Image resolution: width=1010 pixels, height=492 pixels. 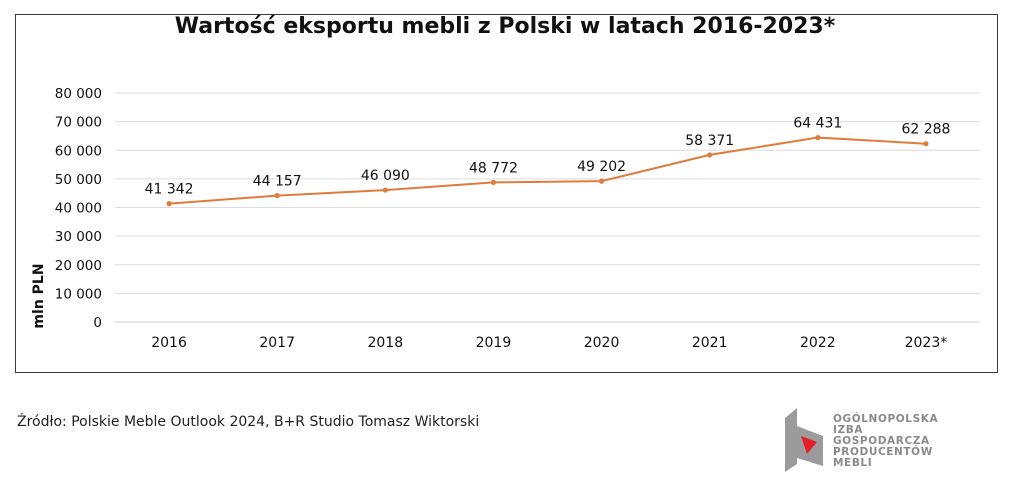 What do you see at coordinates (602, 343) in the screenshot?
I see `x-tick-label: 2020` at bounding box center [602, 343].